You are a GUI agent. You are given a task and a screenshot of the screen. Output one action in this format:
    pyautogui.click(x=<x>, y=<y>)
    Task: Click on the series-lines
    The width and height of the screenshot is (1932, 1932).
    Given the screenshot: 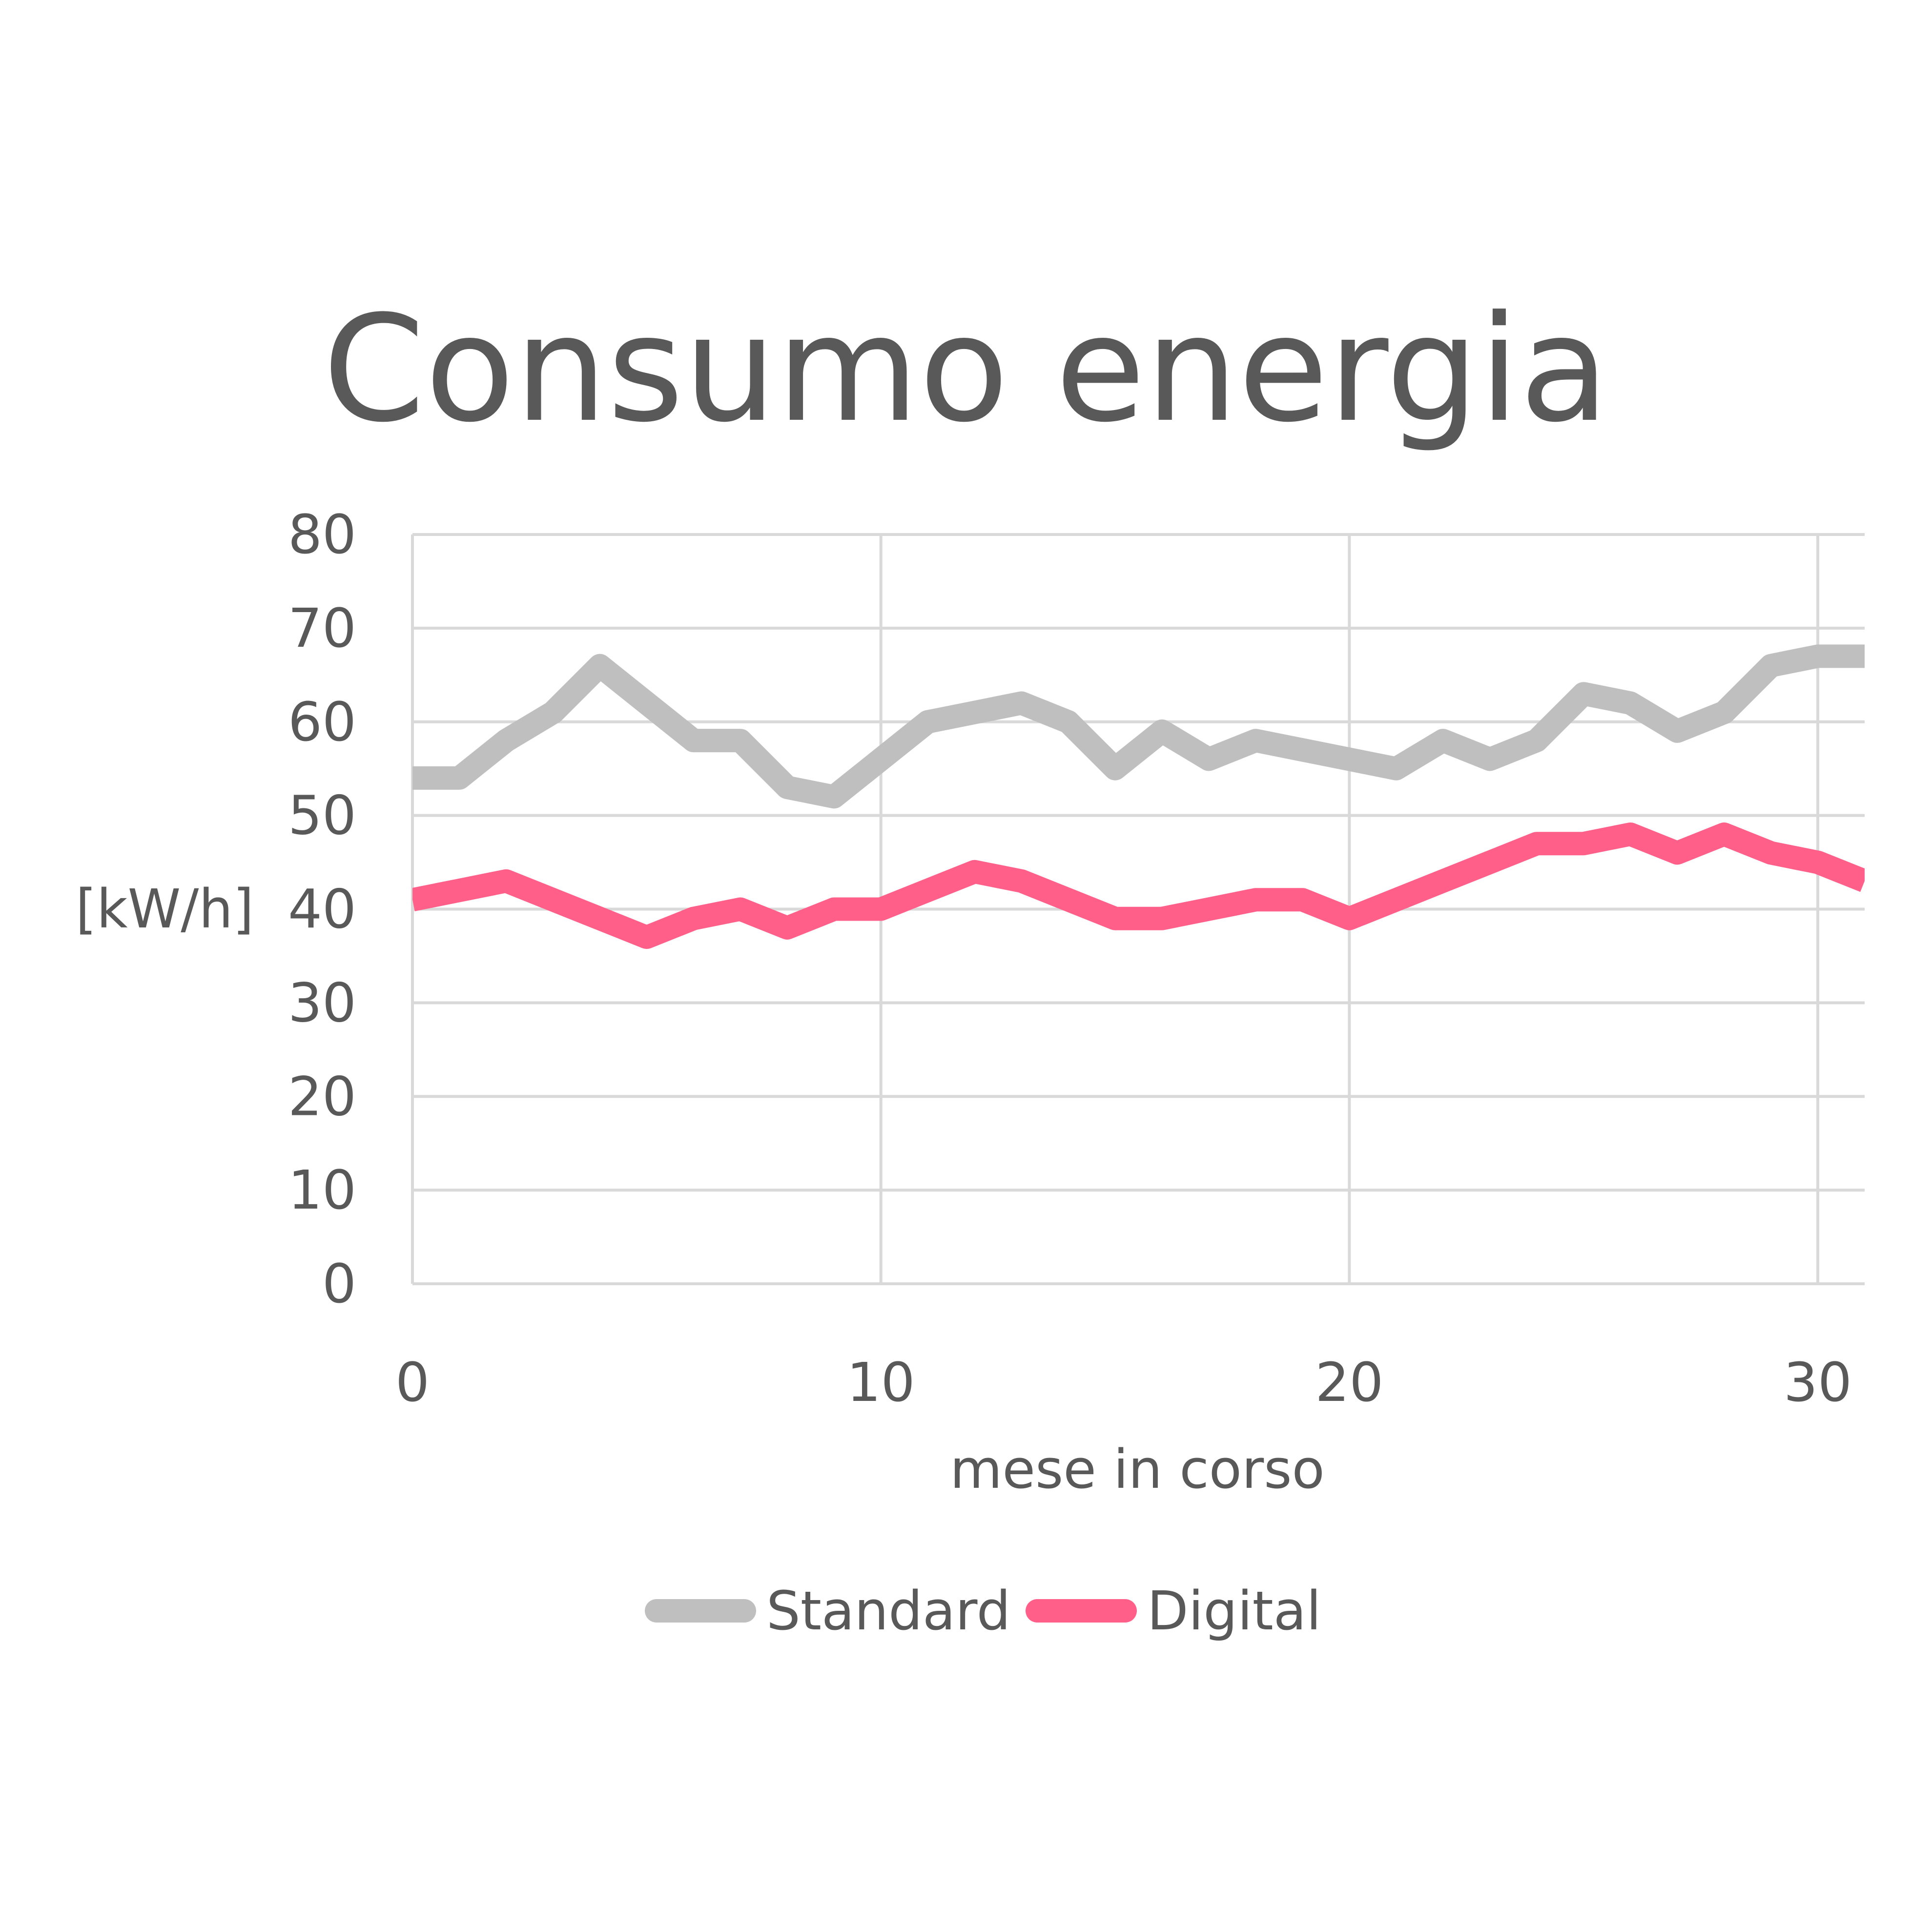 What is the action you would take?
    pyautogui.click(x=1138, y=796)
    